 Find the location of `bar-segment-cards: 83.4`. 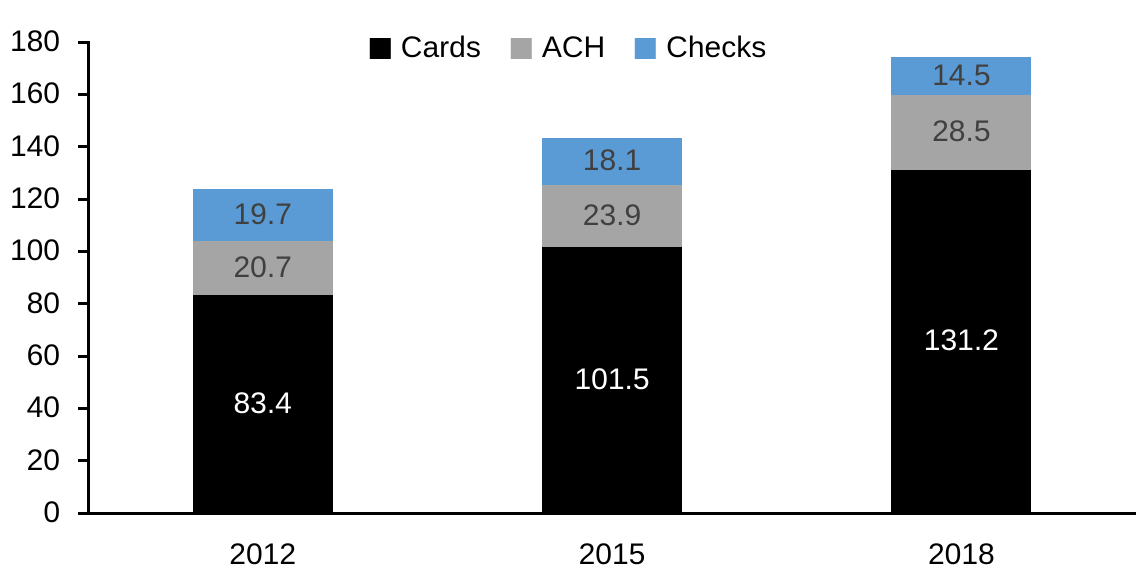

bar-segment-cards: 83.4 is located at coordinates (262, 403).